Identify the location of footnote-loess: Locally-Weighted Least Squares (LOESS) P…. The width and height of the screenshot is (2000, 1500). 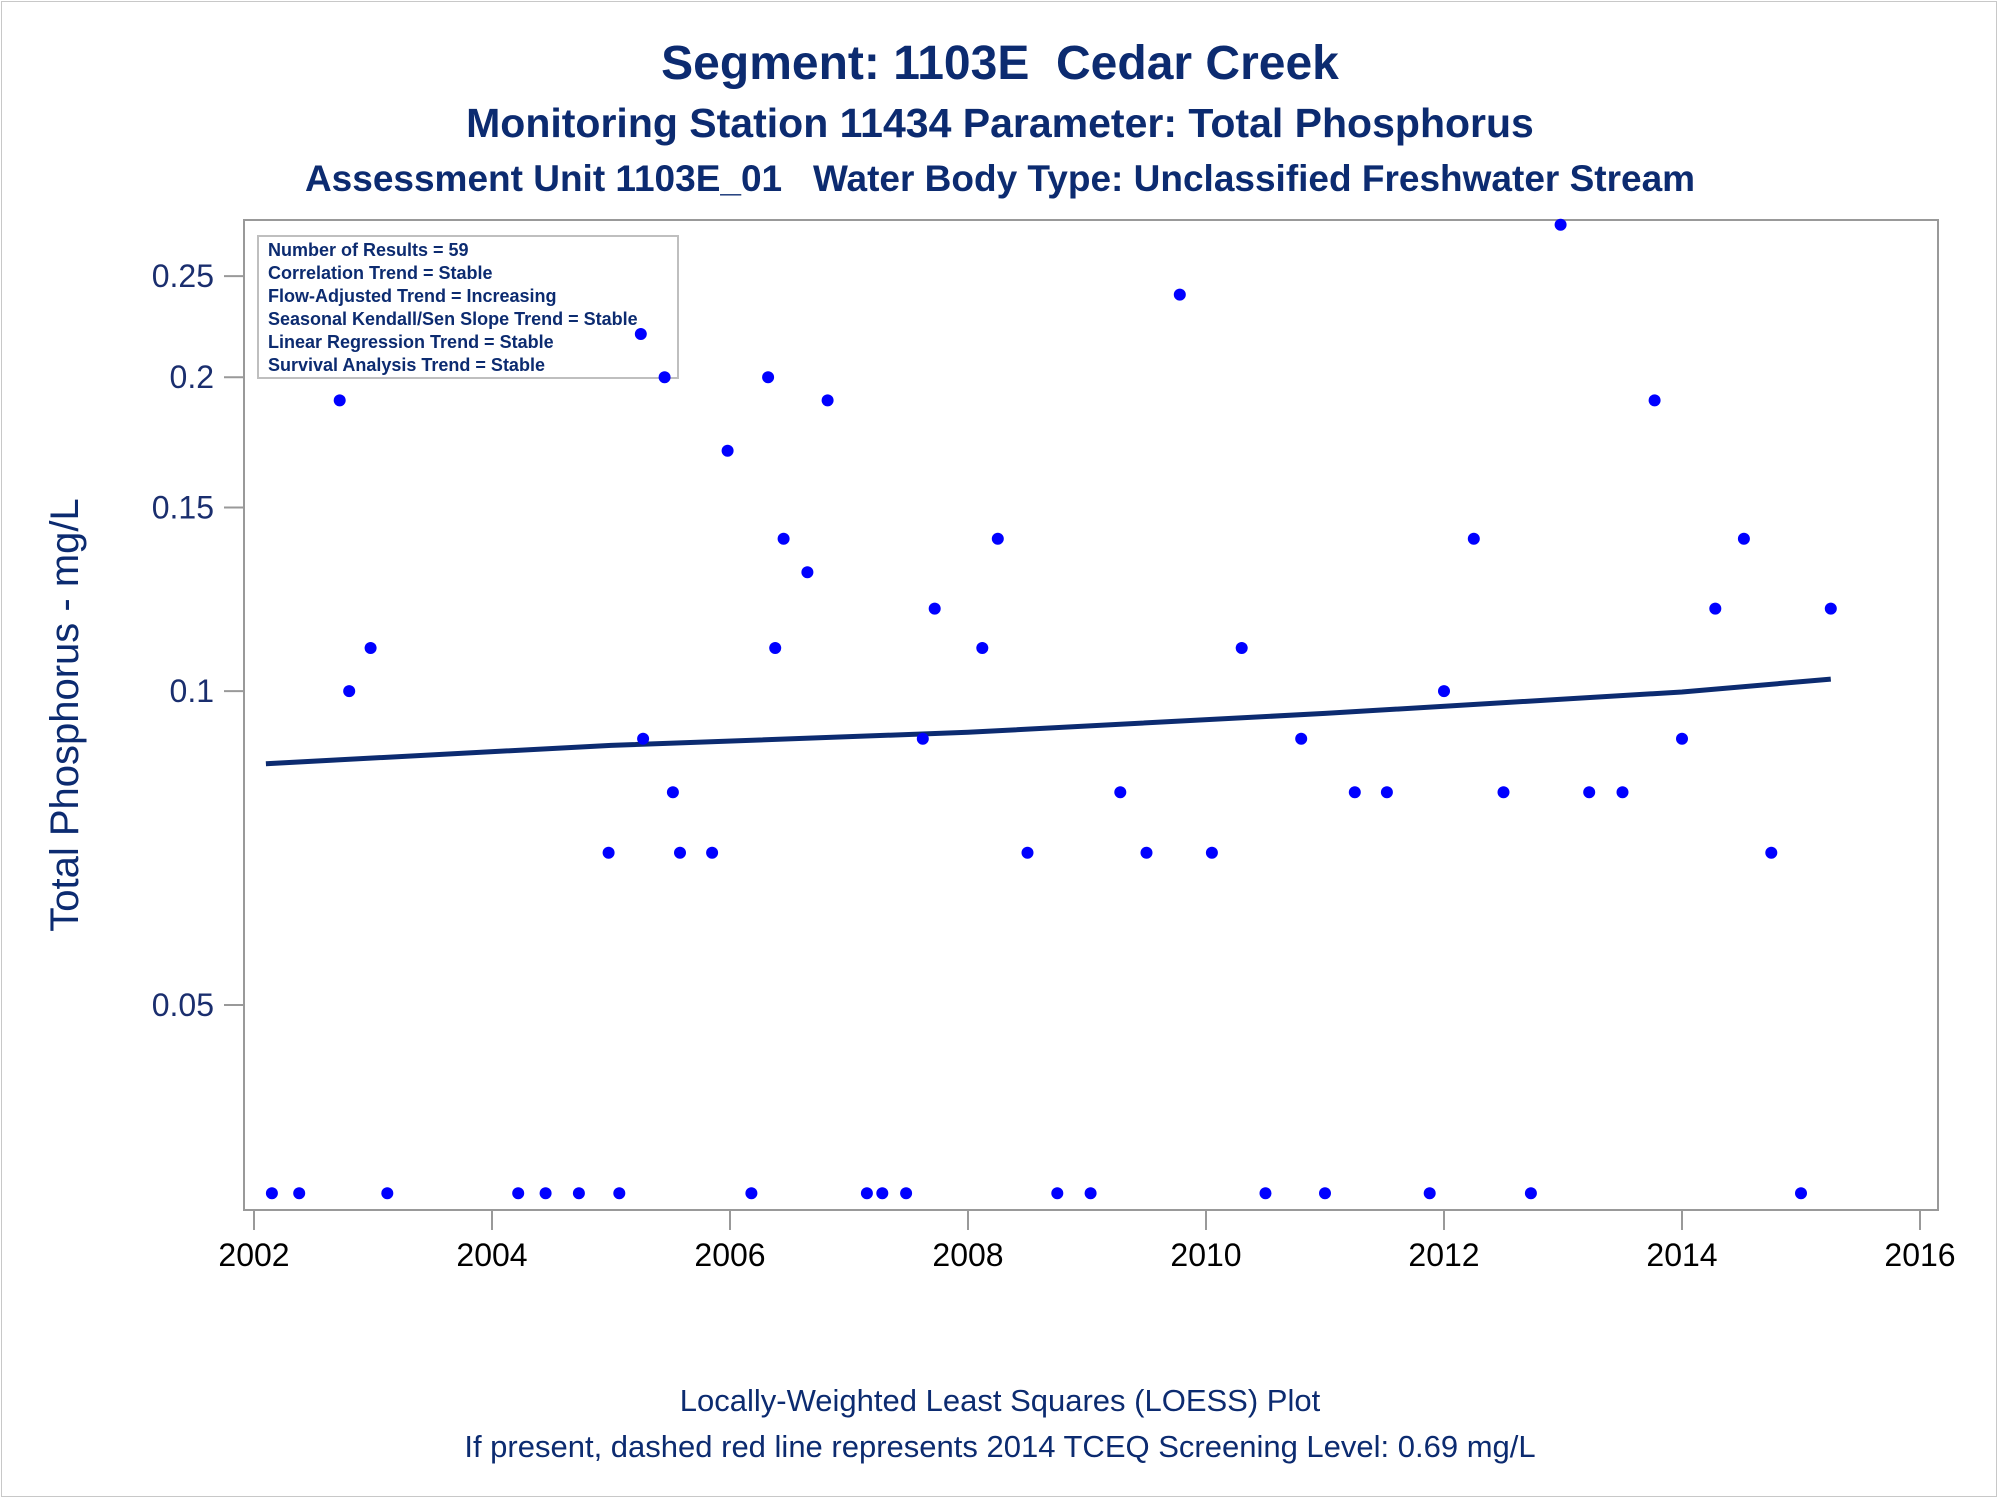
(1000, 1400).